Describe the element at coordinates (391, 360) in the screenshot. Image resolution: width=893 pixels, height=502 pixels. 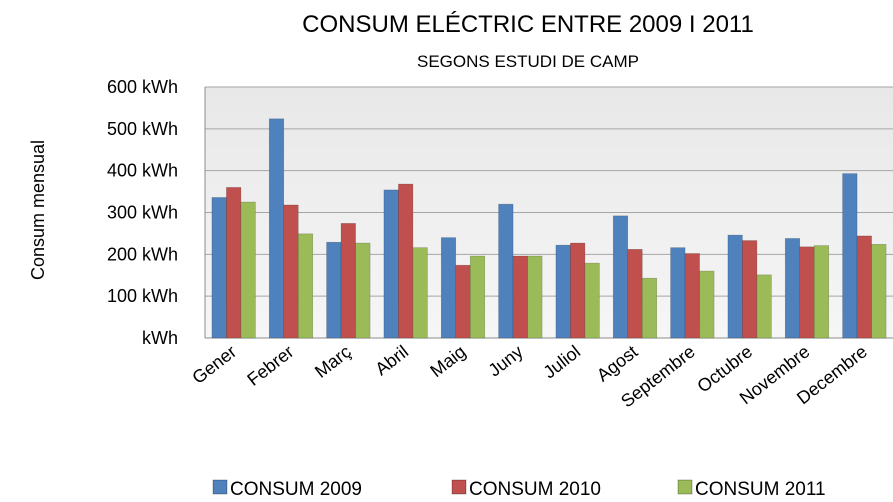
I see `x-tick-label: Abril` at that location.